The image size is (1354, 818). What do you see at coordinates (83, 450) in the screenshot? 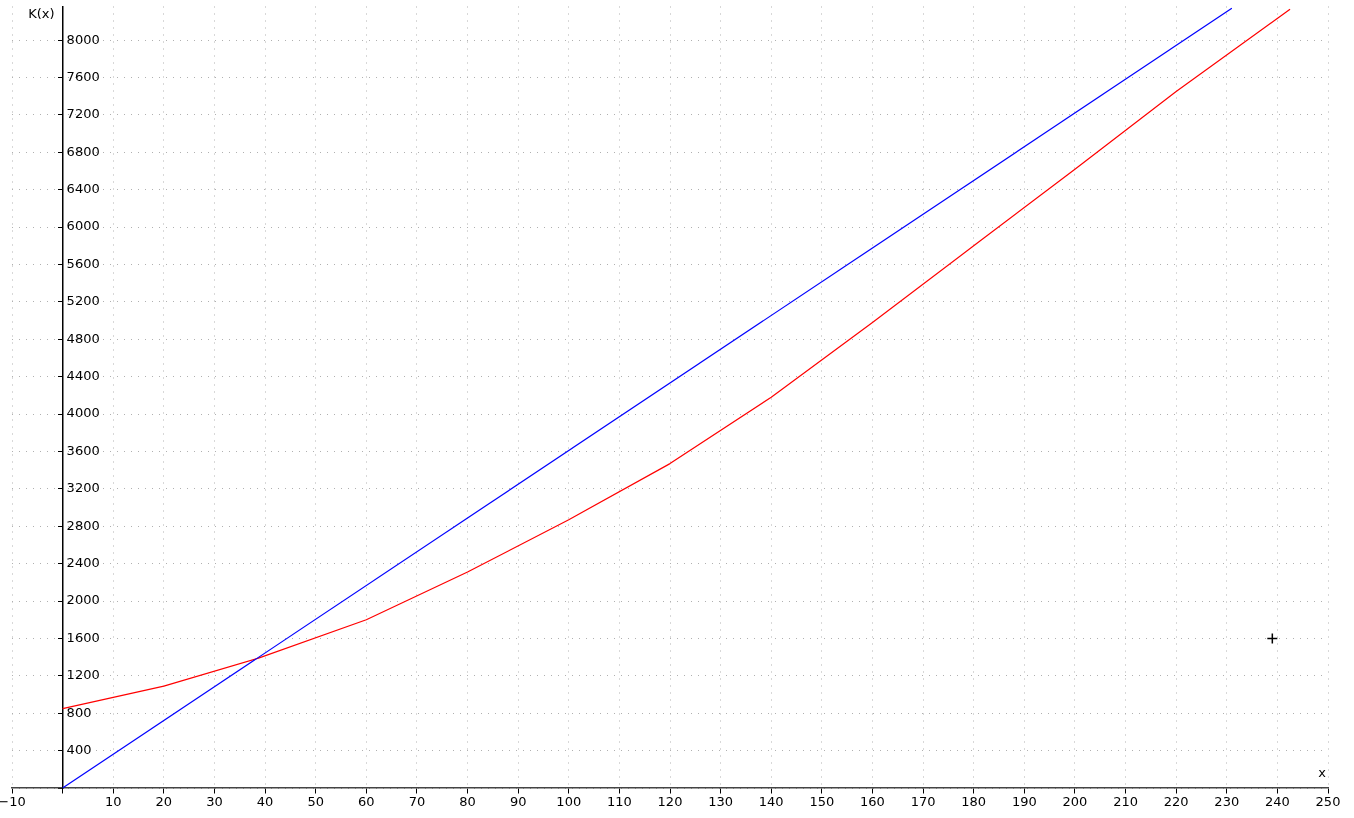
I see `y-tick-label: 3600` at bounding box center [83, 450].